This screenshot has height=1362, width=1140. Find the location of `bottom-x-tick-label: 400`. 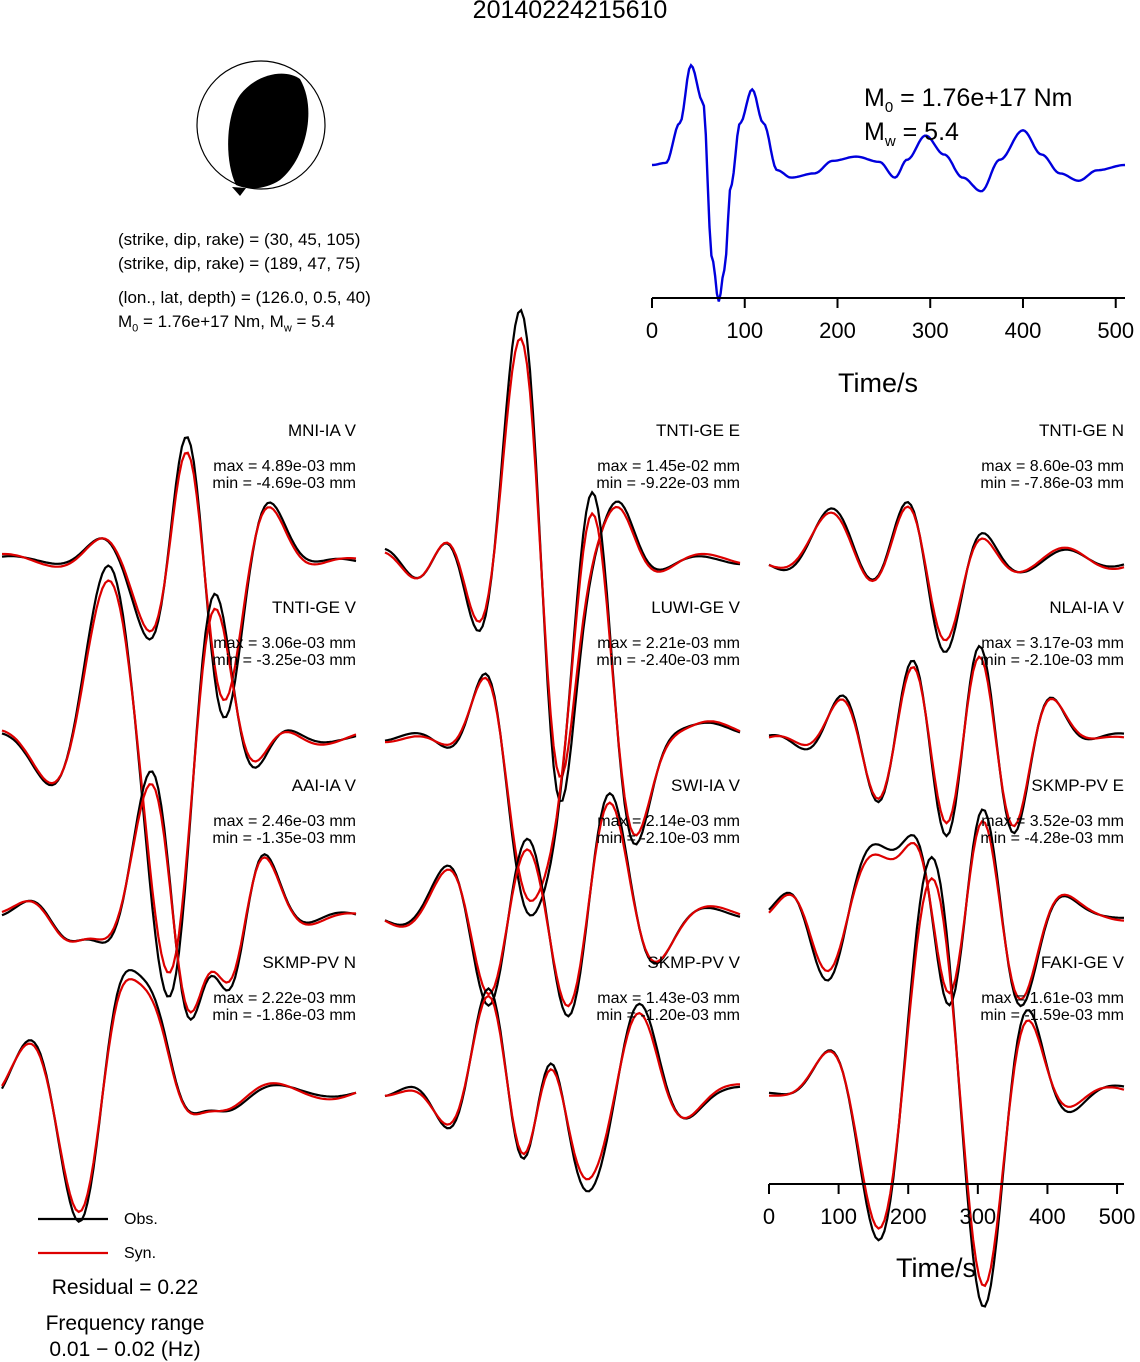

bottom-x-tick-label: 400 is located at coordinates (1047, 1216).